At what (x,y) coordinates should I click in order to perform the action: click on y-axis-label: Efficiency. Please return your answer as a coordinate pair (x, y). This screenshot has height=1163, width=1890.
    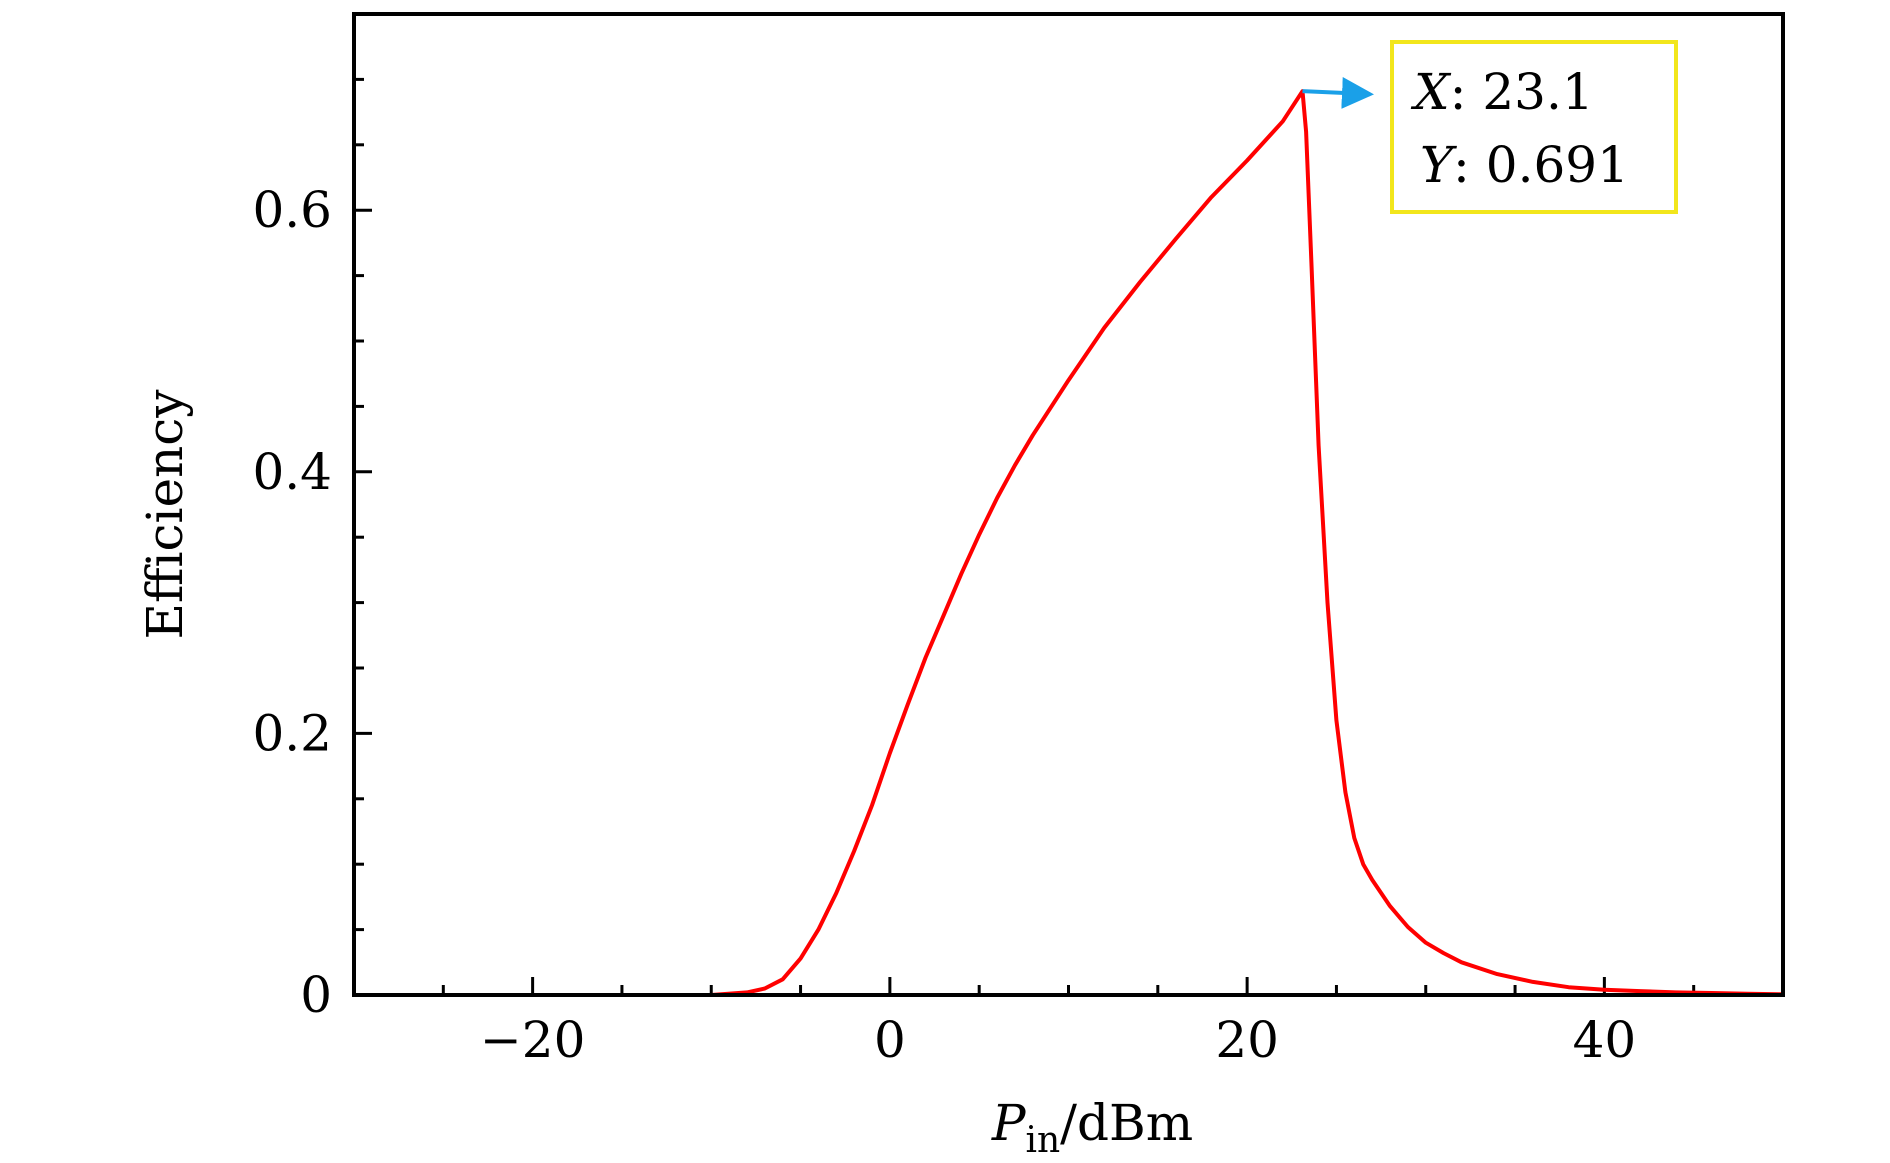
    Looking at the image, I should click on (165, 514).